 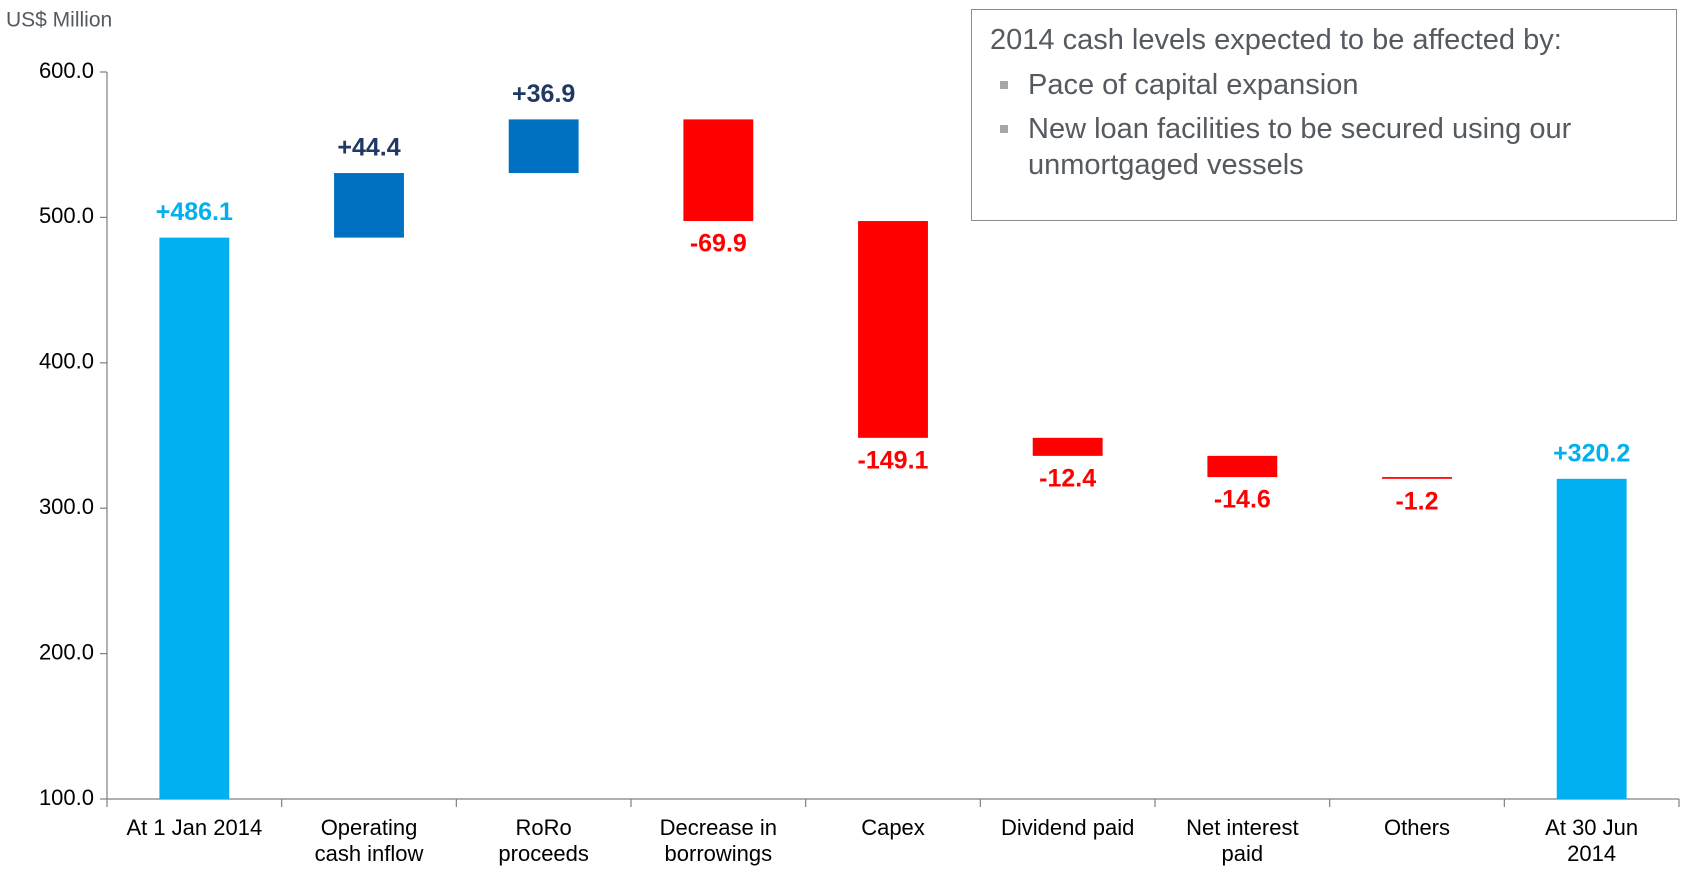 I want to click on data-label: +36.9, so click(x=543, y=94).